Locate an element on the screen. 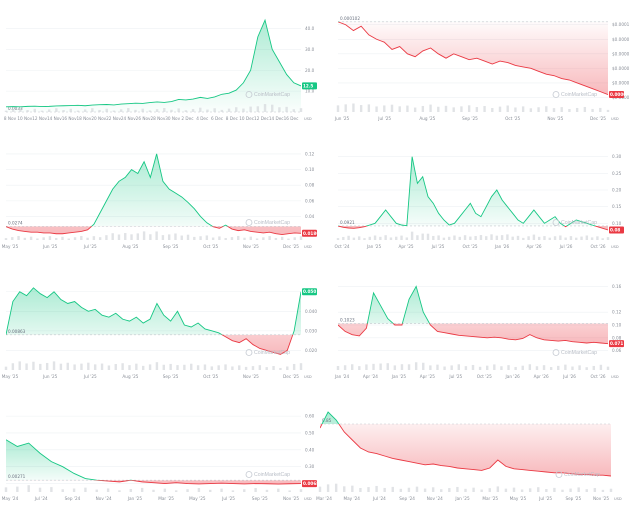 This screenshot has width=629, height=516. x-tick-label: May '24 is located at coordinates (351, 498).